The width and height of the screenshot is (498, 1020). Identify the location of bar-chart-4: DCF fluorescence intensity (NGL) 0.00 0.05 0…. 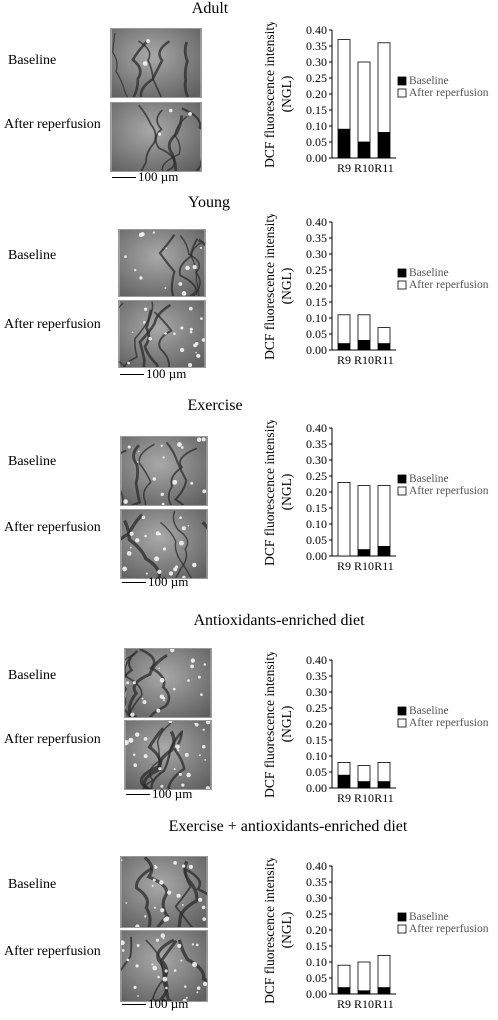
(375, 727).